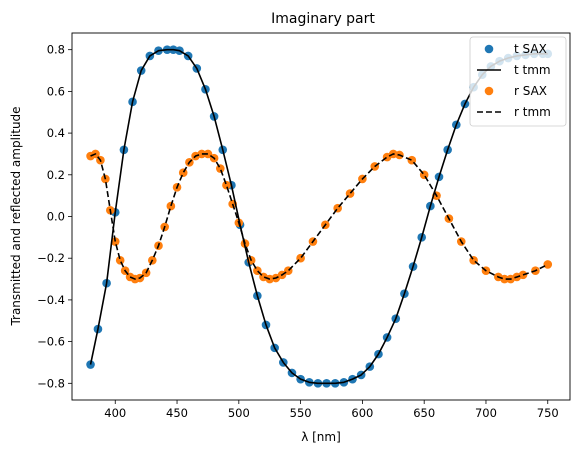 The height and width of the screenshot is (453, 579). What do you see at coordinates (51, 342) in the screenshot?
I see `y-tick-label: −0.6` at bounding box center [51, 342].